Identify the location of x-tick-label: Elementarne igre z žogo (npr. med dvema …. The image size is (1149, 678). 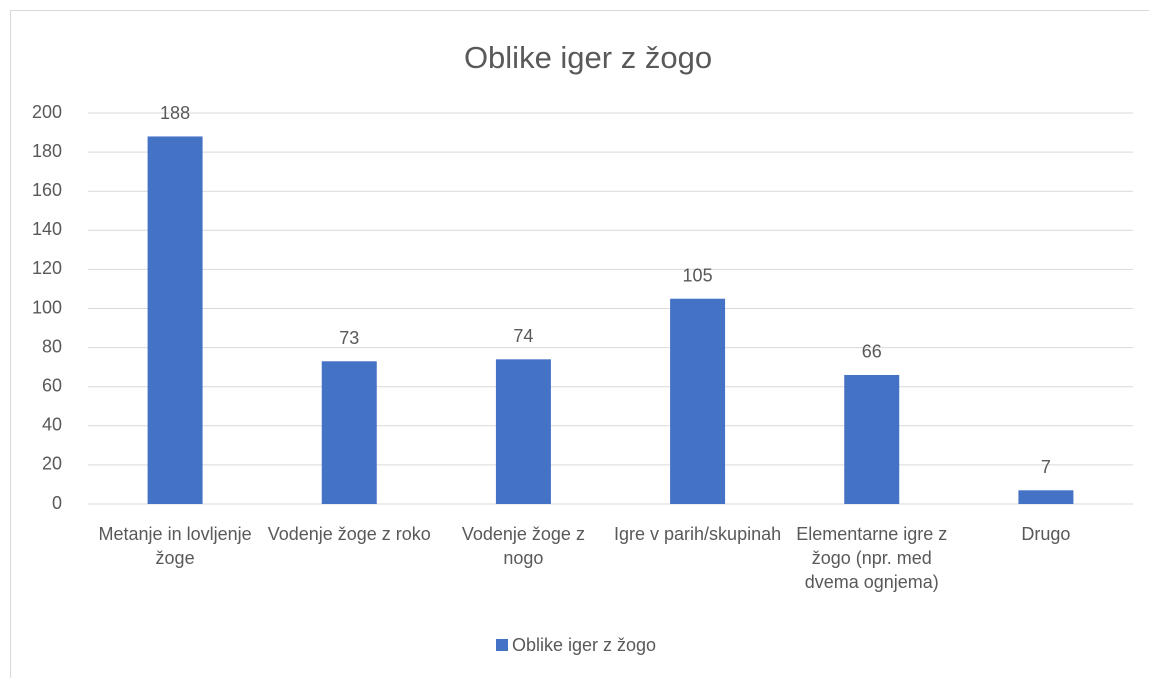
(872, 558).